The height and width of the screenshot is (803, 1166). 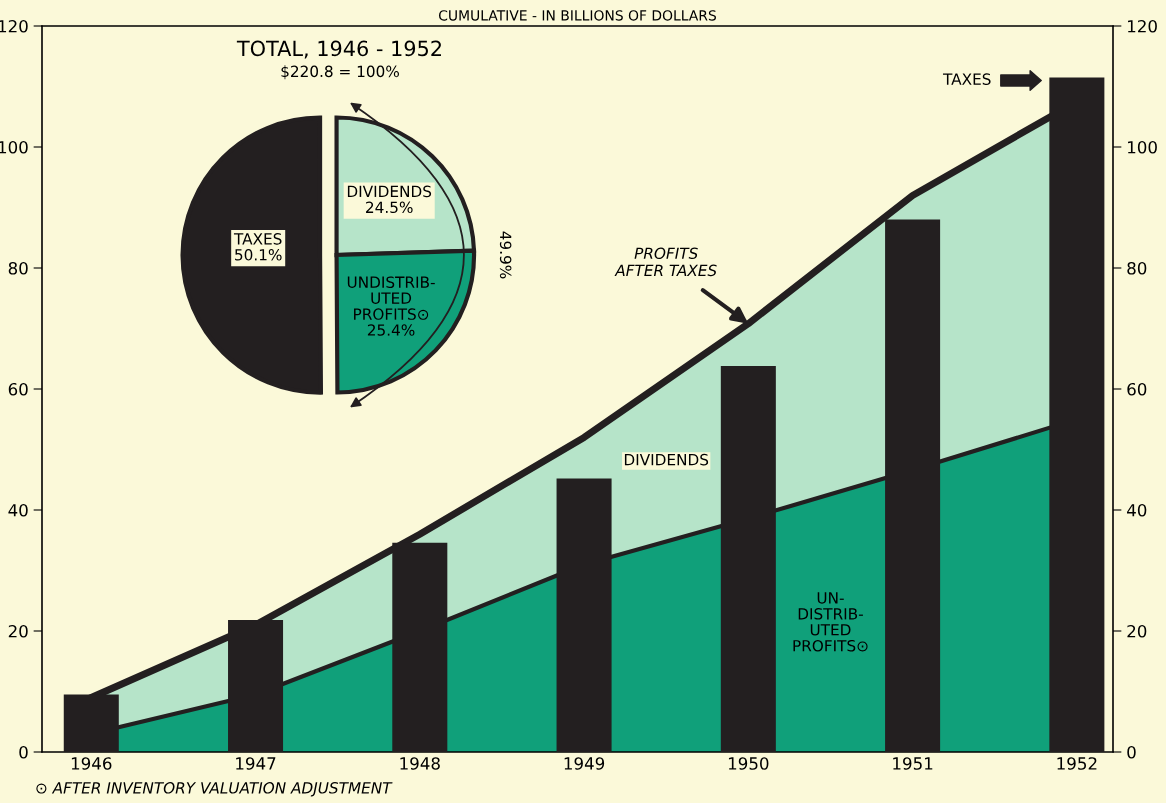 What do you see at coordinates (1077, 763) in the screenshot?
I see `x-tick-label: 1952` at bounding box center [1077, 763].